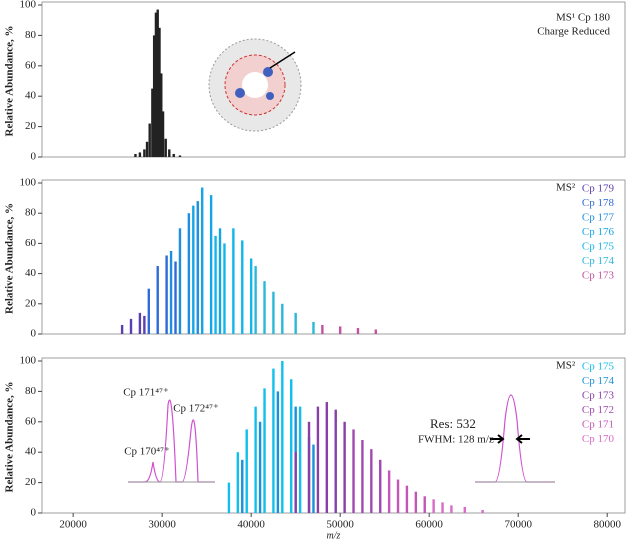 The height and width of the screenshot is (546, 627). Describe the element at coordinates (255, 85) in the screenshot. I see `protein-image` at that location.